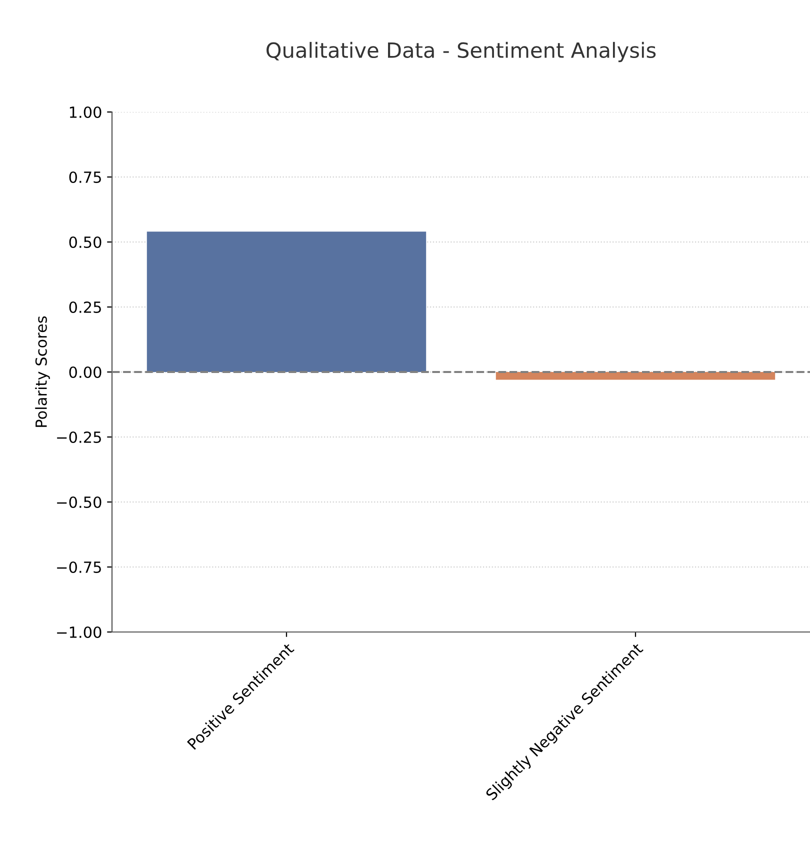 Image resolution: width=810 pixels, height=843 pixels. I want to click on chart-title: Qualitative Data - Sentiment Analysis, so click(461, 52).